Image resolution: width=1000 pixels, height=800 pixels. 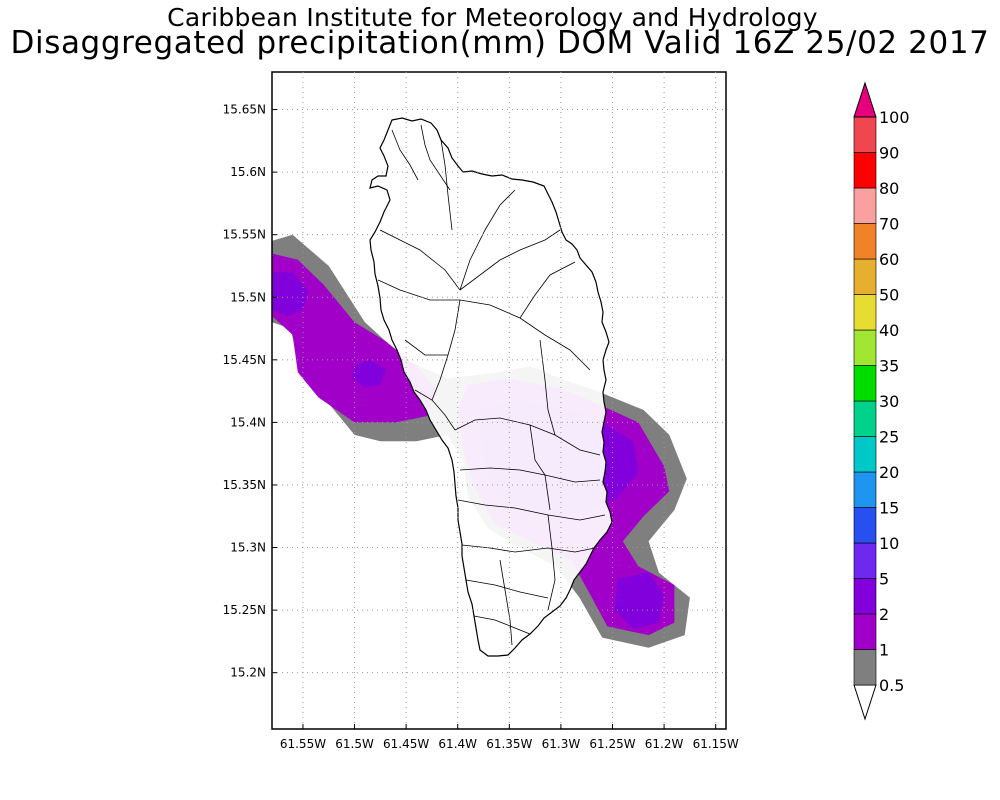 I want to click on legend-label: 40, so click(x=889, y=330).